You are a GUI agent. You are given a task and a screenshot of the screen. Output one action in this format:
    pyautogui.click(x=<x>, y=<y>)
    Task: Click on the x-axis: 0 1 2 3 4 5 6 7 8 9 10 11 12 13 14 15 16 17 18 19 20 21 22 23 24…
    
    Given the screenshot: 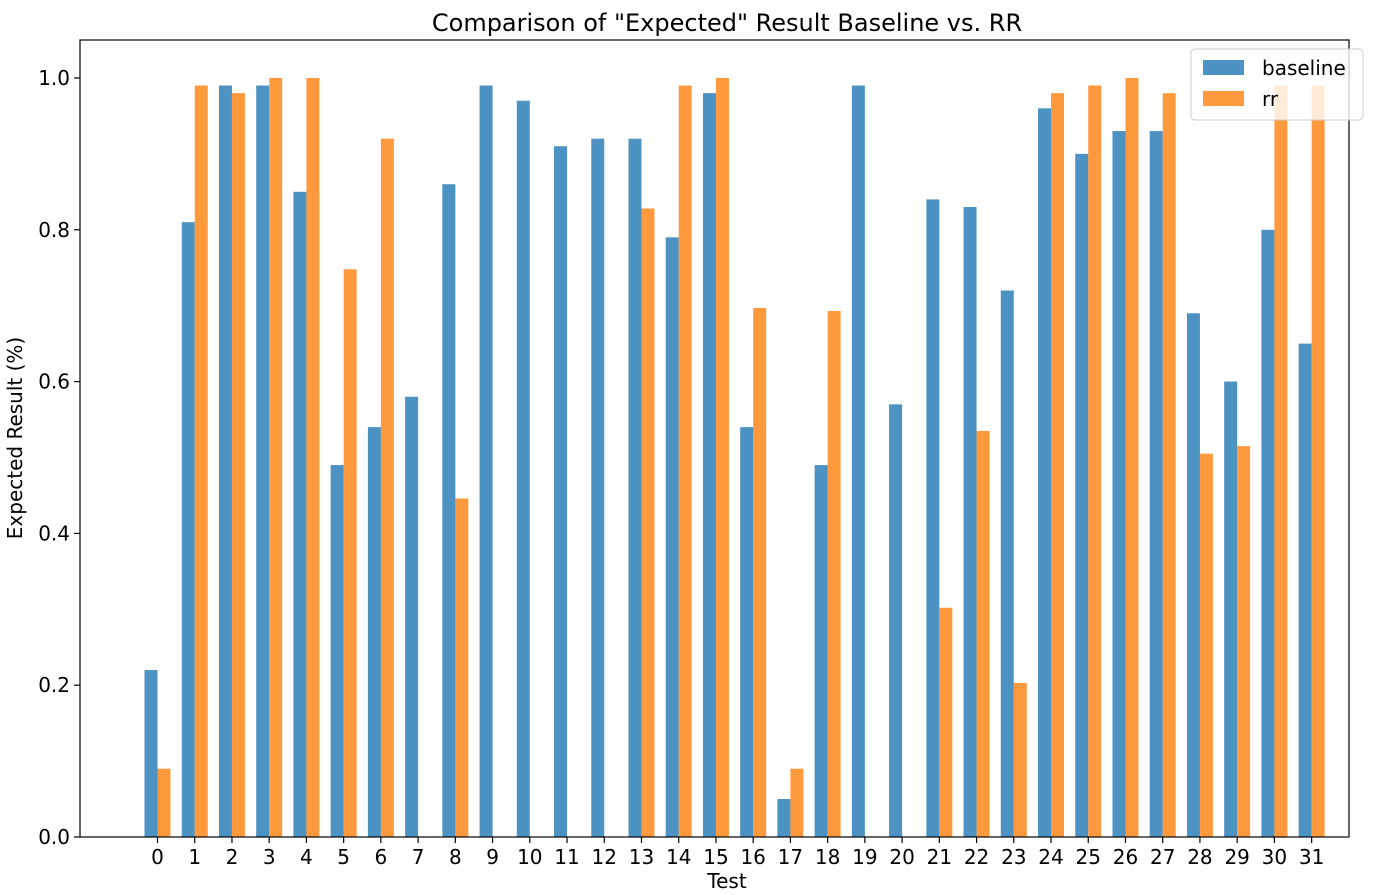 What is the action you would take?
    pyautogui.click(x=737, y=853)
    